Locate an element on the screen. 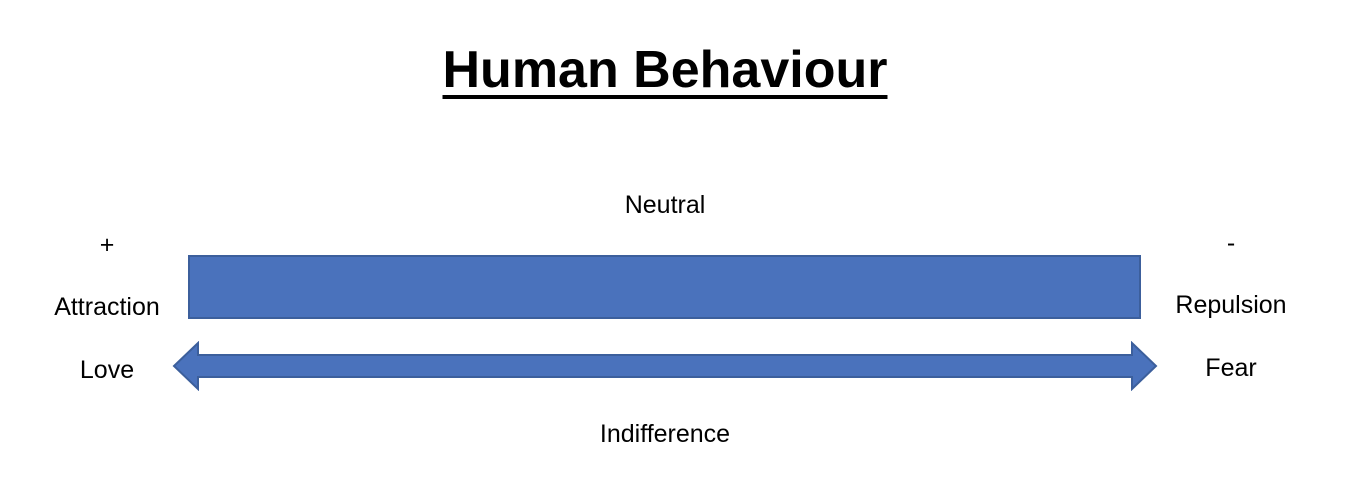  indifference-label: Indifference is located at coordinates (665, 434).